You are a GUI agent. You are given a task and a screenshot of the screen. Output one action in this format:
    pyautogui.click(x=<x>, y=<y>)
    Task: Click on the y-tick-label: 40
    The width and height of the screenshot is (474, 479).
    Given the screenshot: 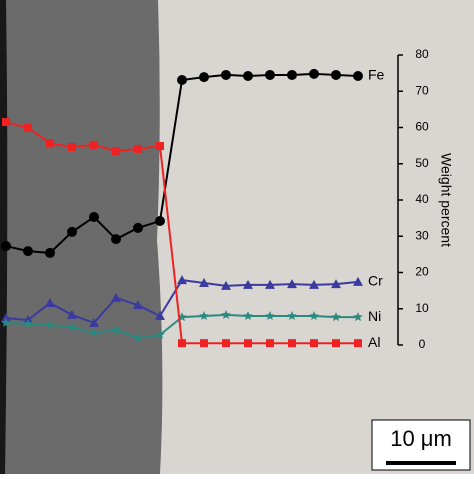 What is the action you would take?
    pyautogui.click(x=422, y=199)
    